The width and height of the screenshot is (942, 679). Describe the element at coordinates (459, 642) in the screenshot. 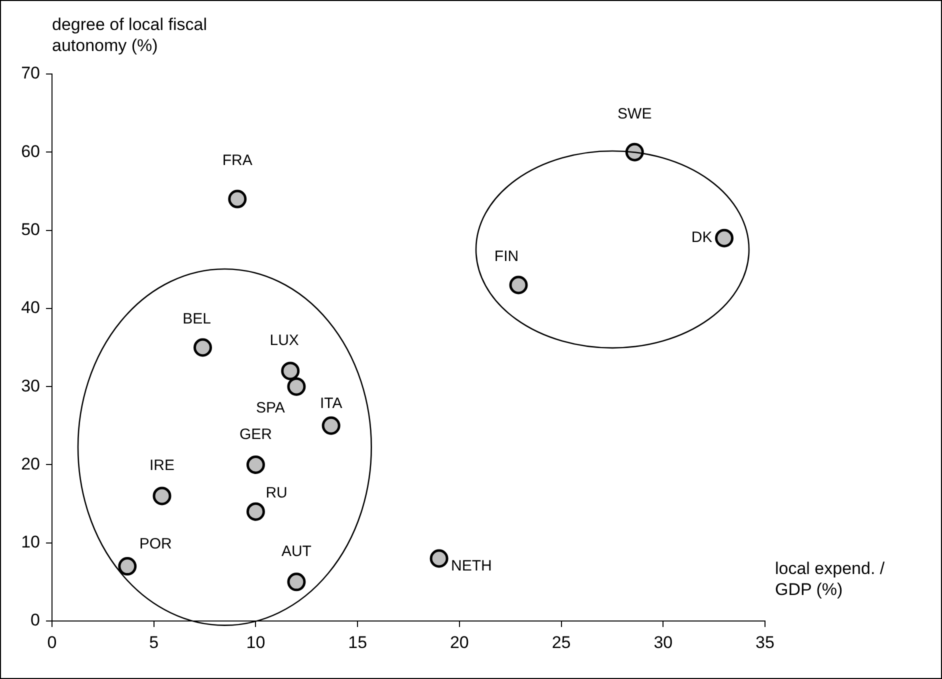

I see `x-tick-label: 20` at that location.